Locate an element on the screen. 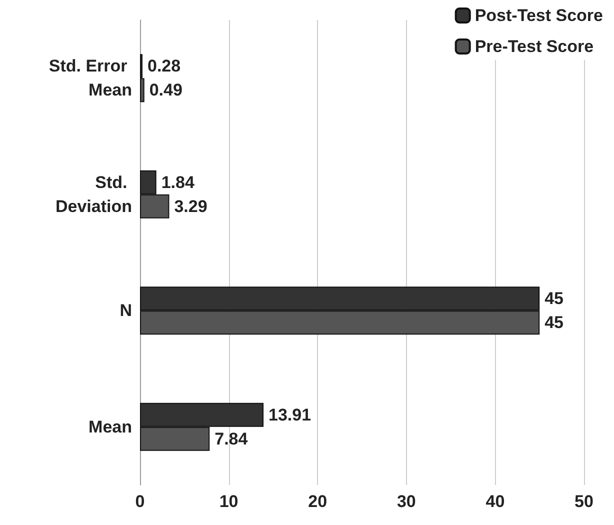 This screenshot has width=614, height=525. data-label: 0.49 is located at coordinates (165, 90).